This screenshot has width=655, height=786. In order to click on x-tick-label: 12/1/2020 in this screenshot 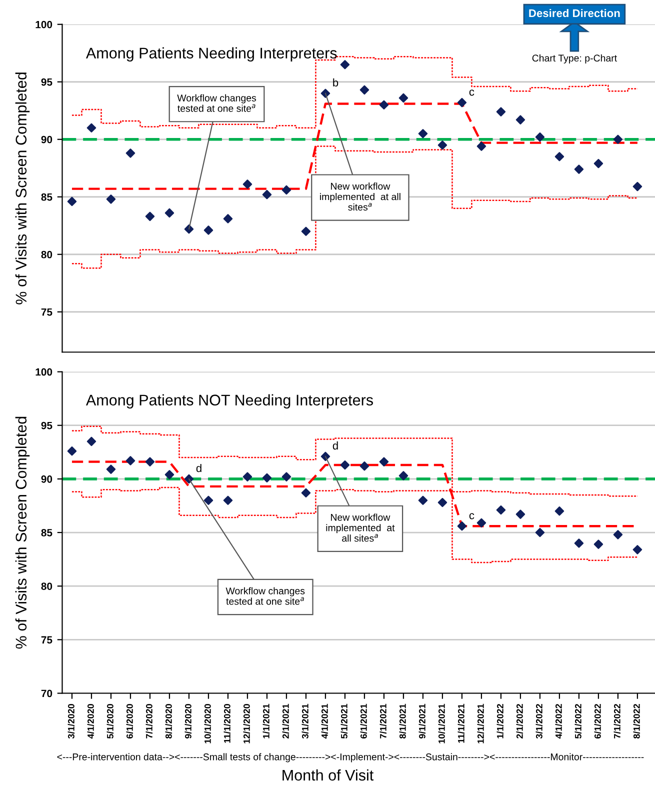, I will do `click(246, 724)`.